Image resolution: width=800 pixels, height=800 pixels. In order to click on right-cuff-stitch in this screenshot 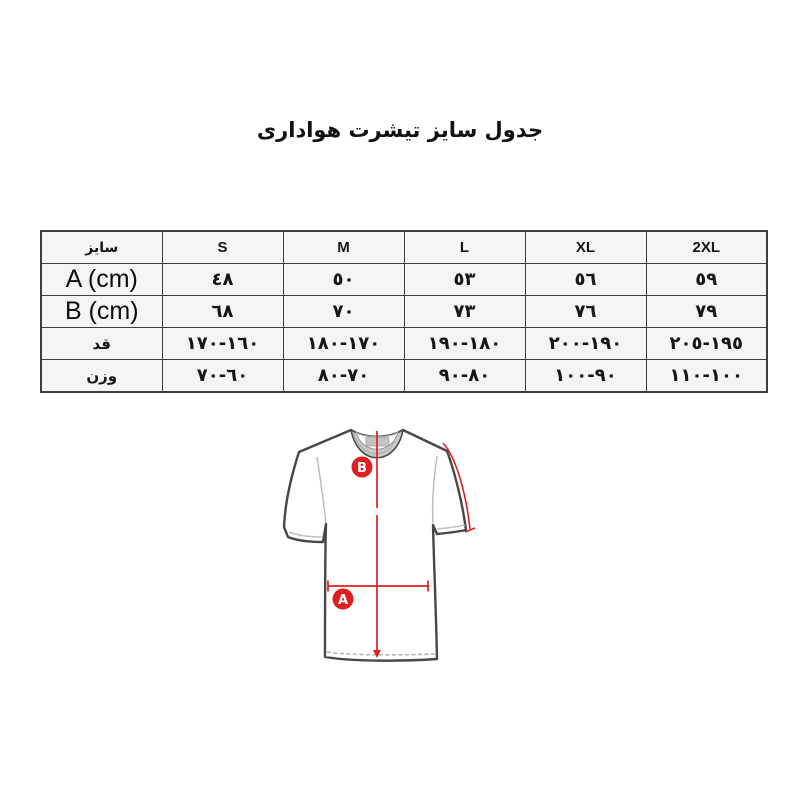, I will do `click(451, 527)`.